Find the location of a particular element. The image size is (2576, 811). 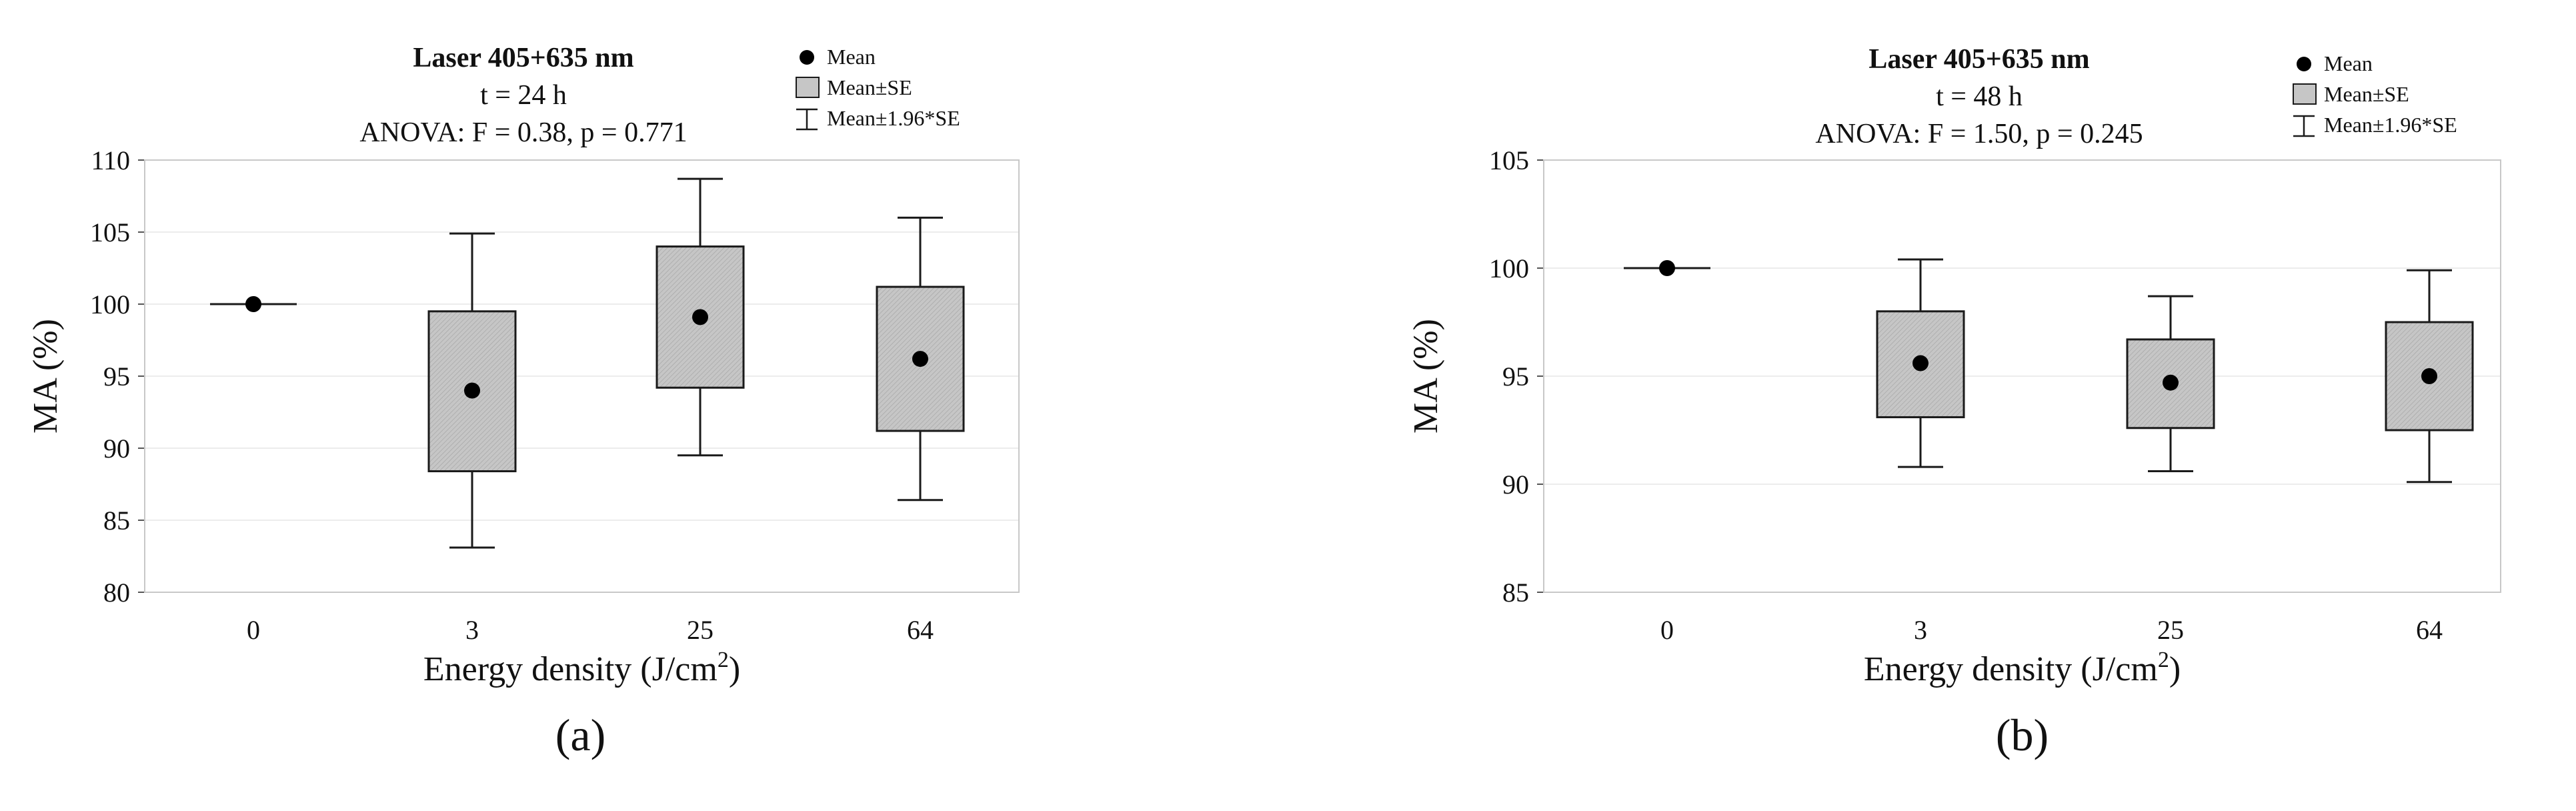

y-tick-label: 80 is located at coordinates (116, 593).